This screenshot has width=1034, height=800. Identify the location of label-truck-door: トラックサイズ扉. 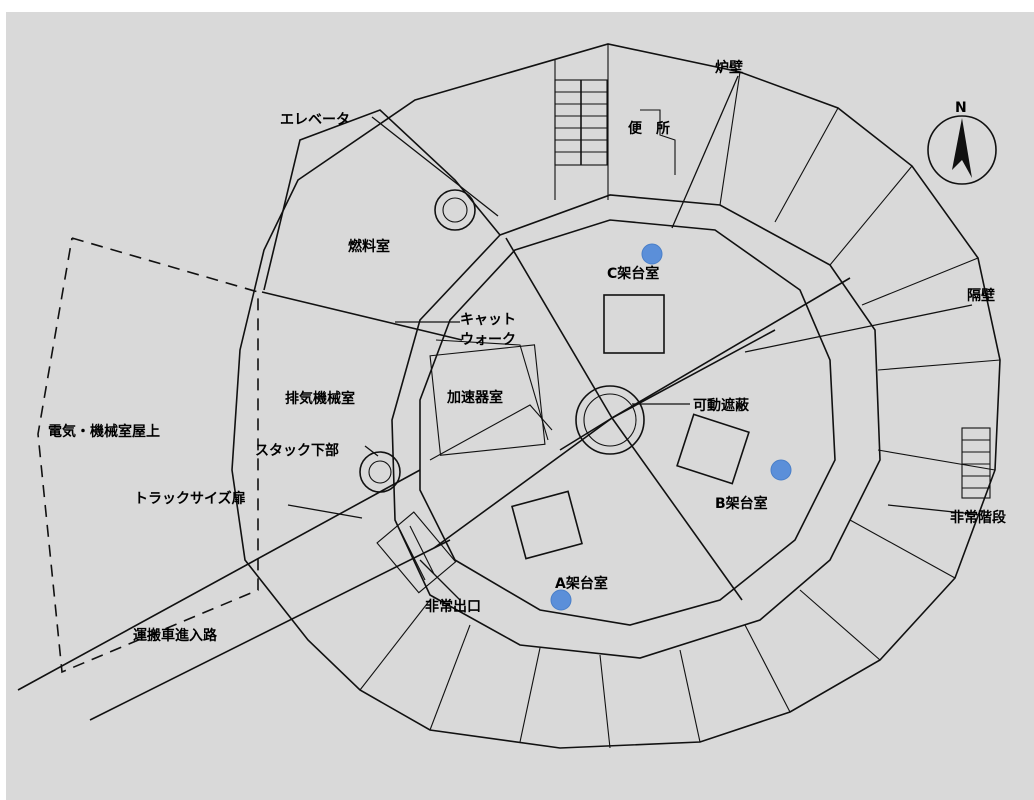
(190, 498).